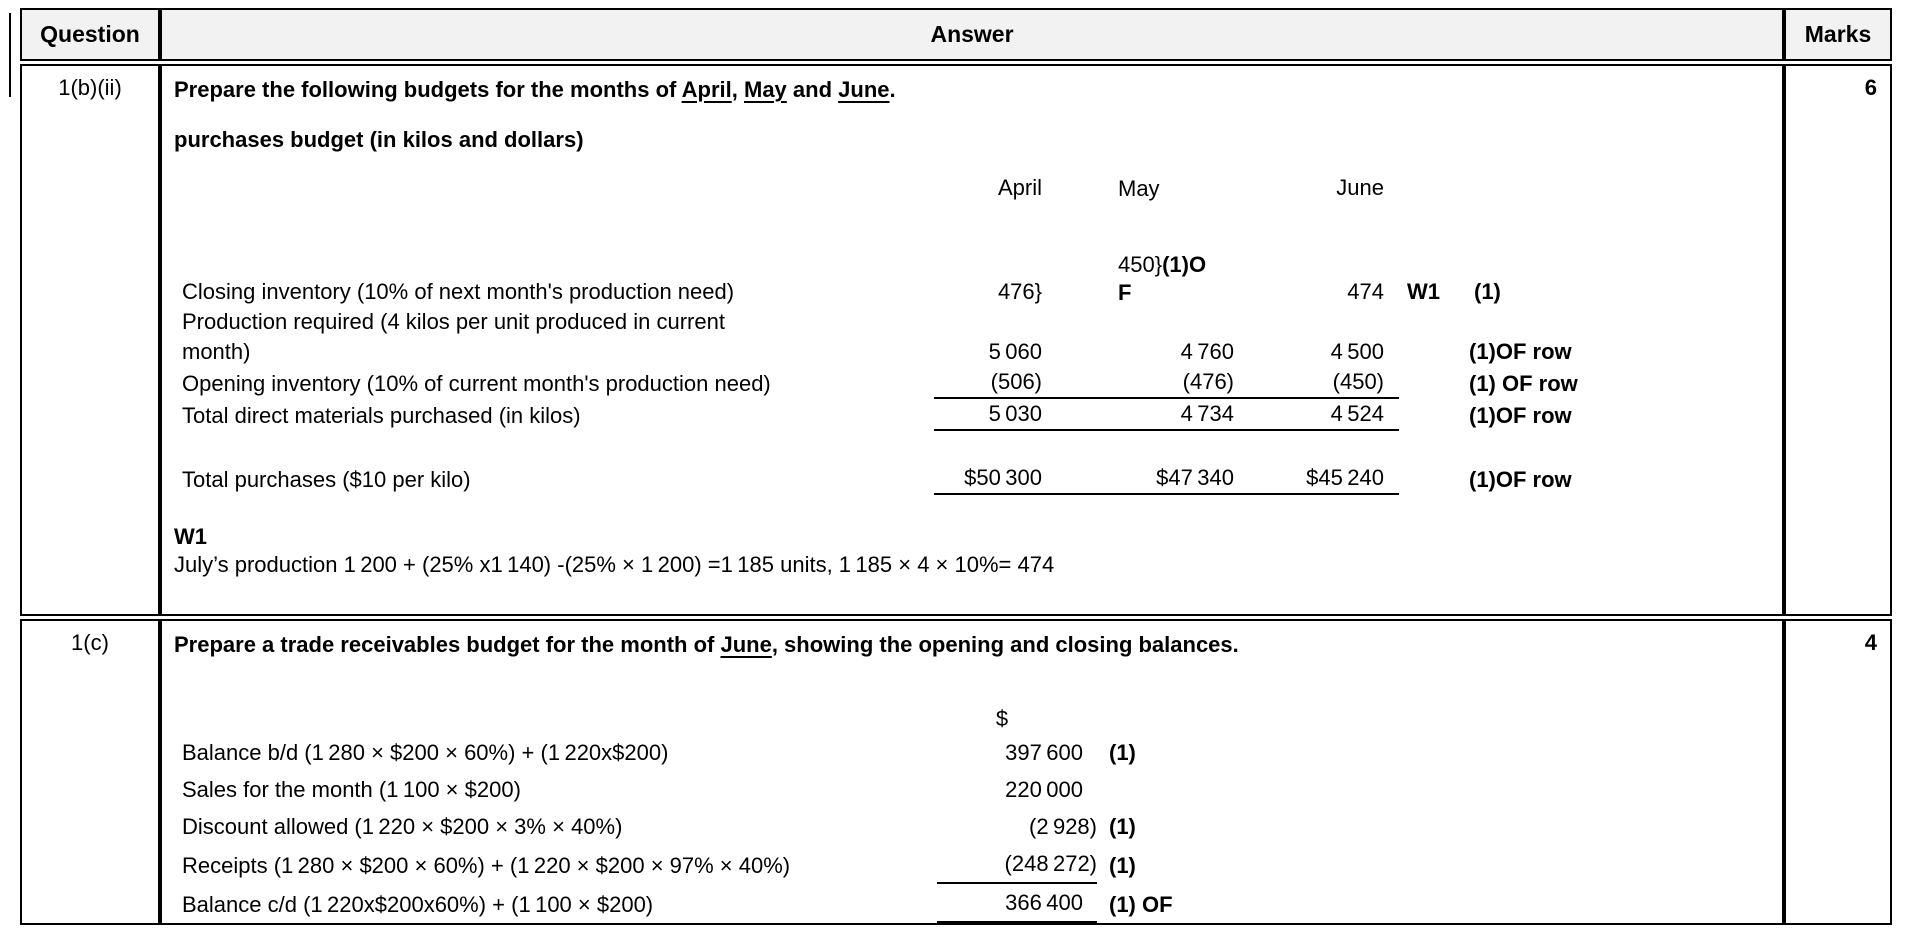 This screenshot has height=928, width=1917. Describe the element at coordinates (10, 55) in the screenshot. I see `outer-border-segment` at that location.